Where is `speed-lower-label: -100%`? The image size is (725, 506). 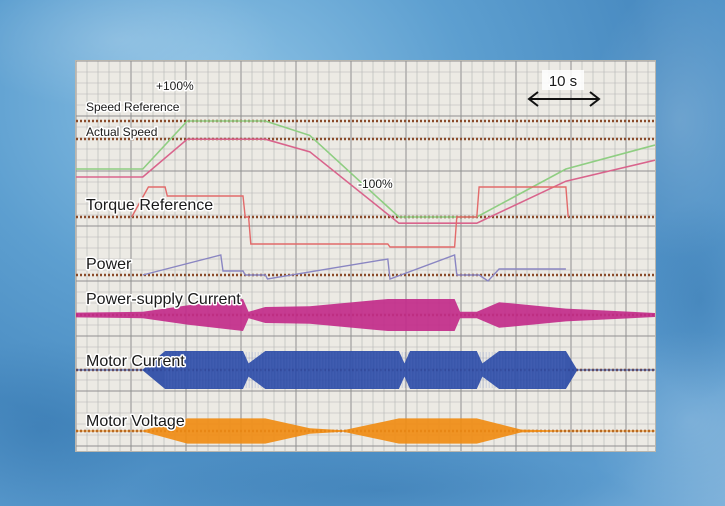
speed-lower-label: -100% is located at coordinates (375, 184).